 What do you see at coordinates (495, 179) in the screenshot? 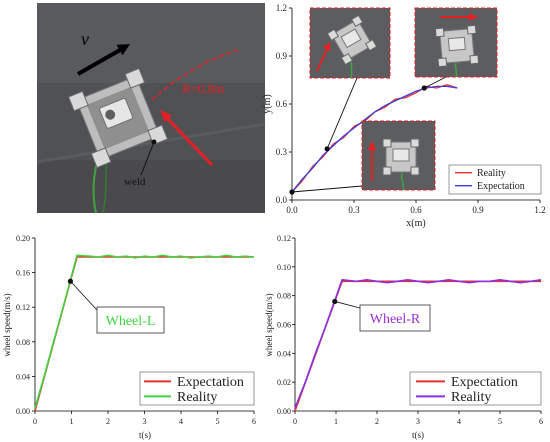
I see `legend: Reality Expectation` at bounding box center [495, 179].